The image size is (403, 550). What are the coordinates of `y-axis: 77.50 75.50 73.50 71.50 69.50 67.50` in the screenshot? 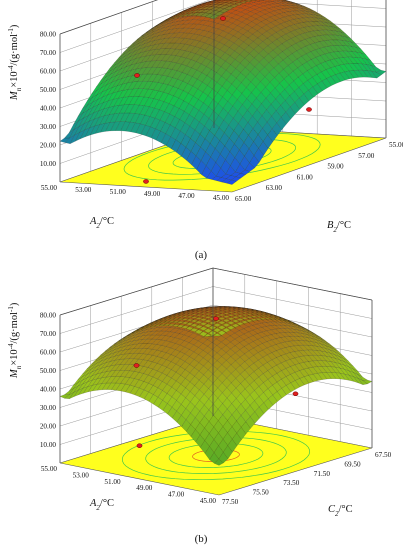 It's located at (307, 478).